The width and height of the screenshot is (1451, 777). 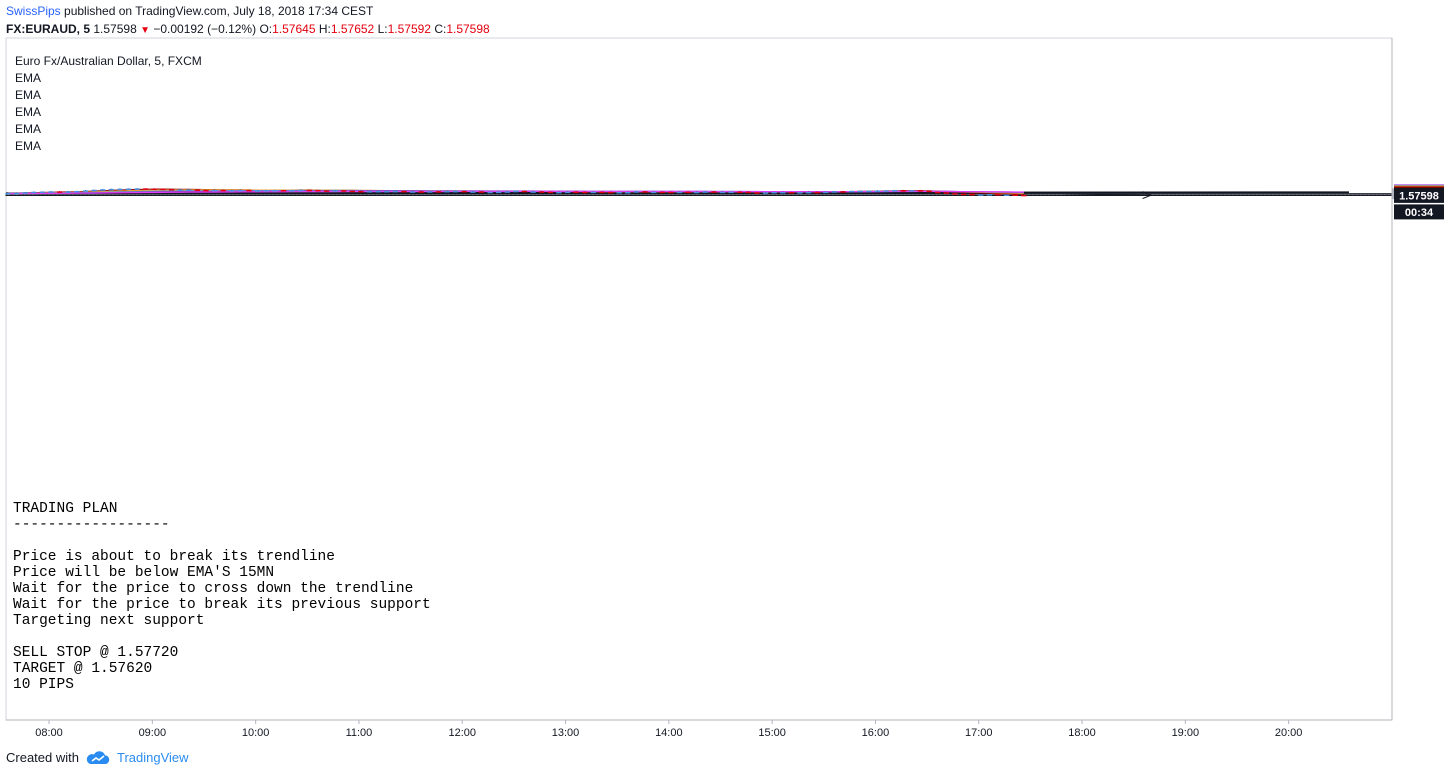 I want to click on x-tick-label: 16:00, so click(x=876, y=733).